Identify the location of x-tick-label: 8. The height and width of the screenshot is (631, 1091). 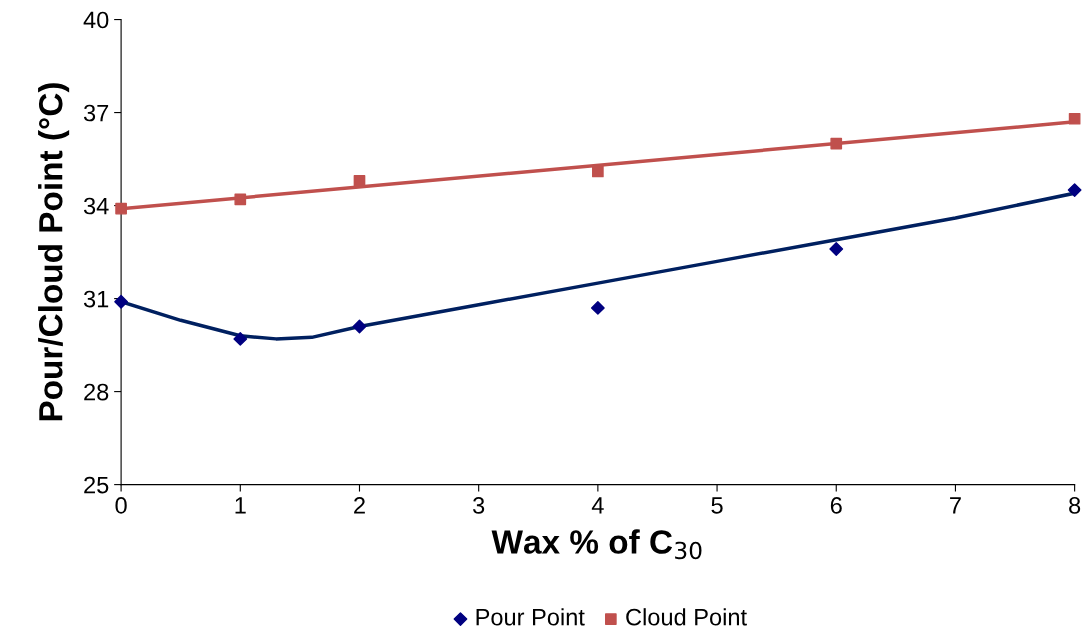
(1075, 505).